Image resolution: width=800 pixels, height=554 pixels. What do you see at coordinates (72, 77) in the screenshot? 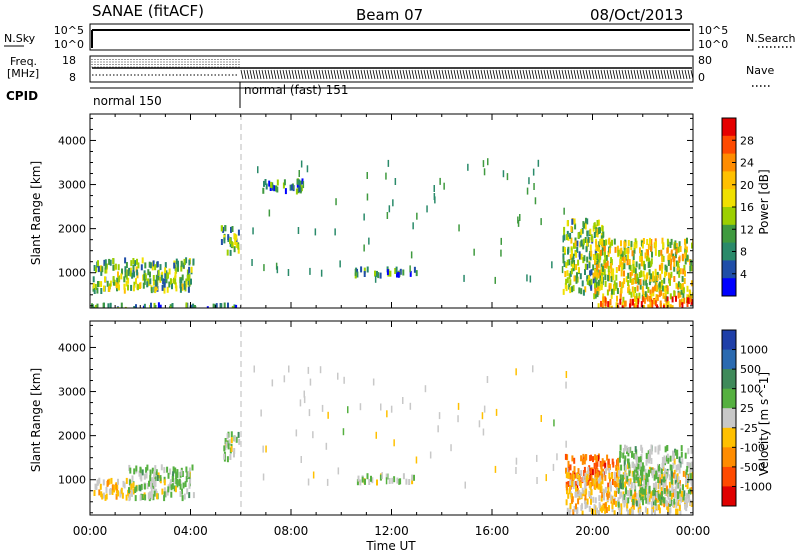
I see `freq-tick-bottom: 8` at bounding box center [72, 77].